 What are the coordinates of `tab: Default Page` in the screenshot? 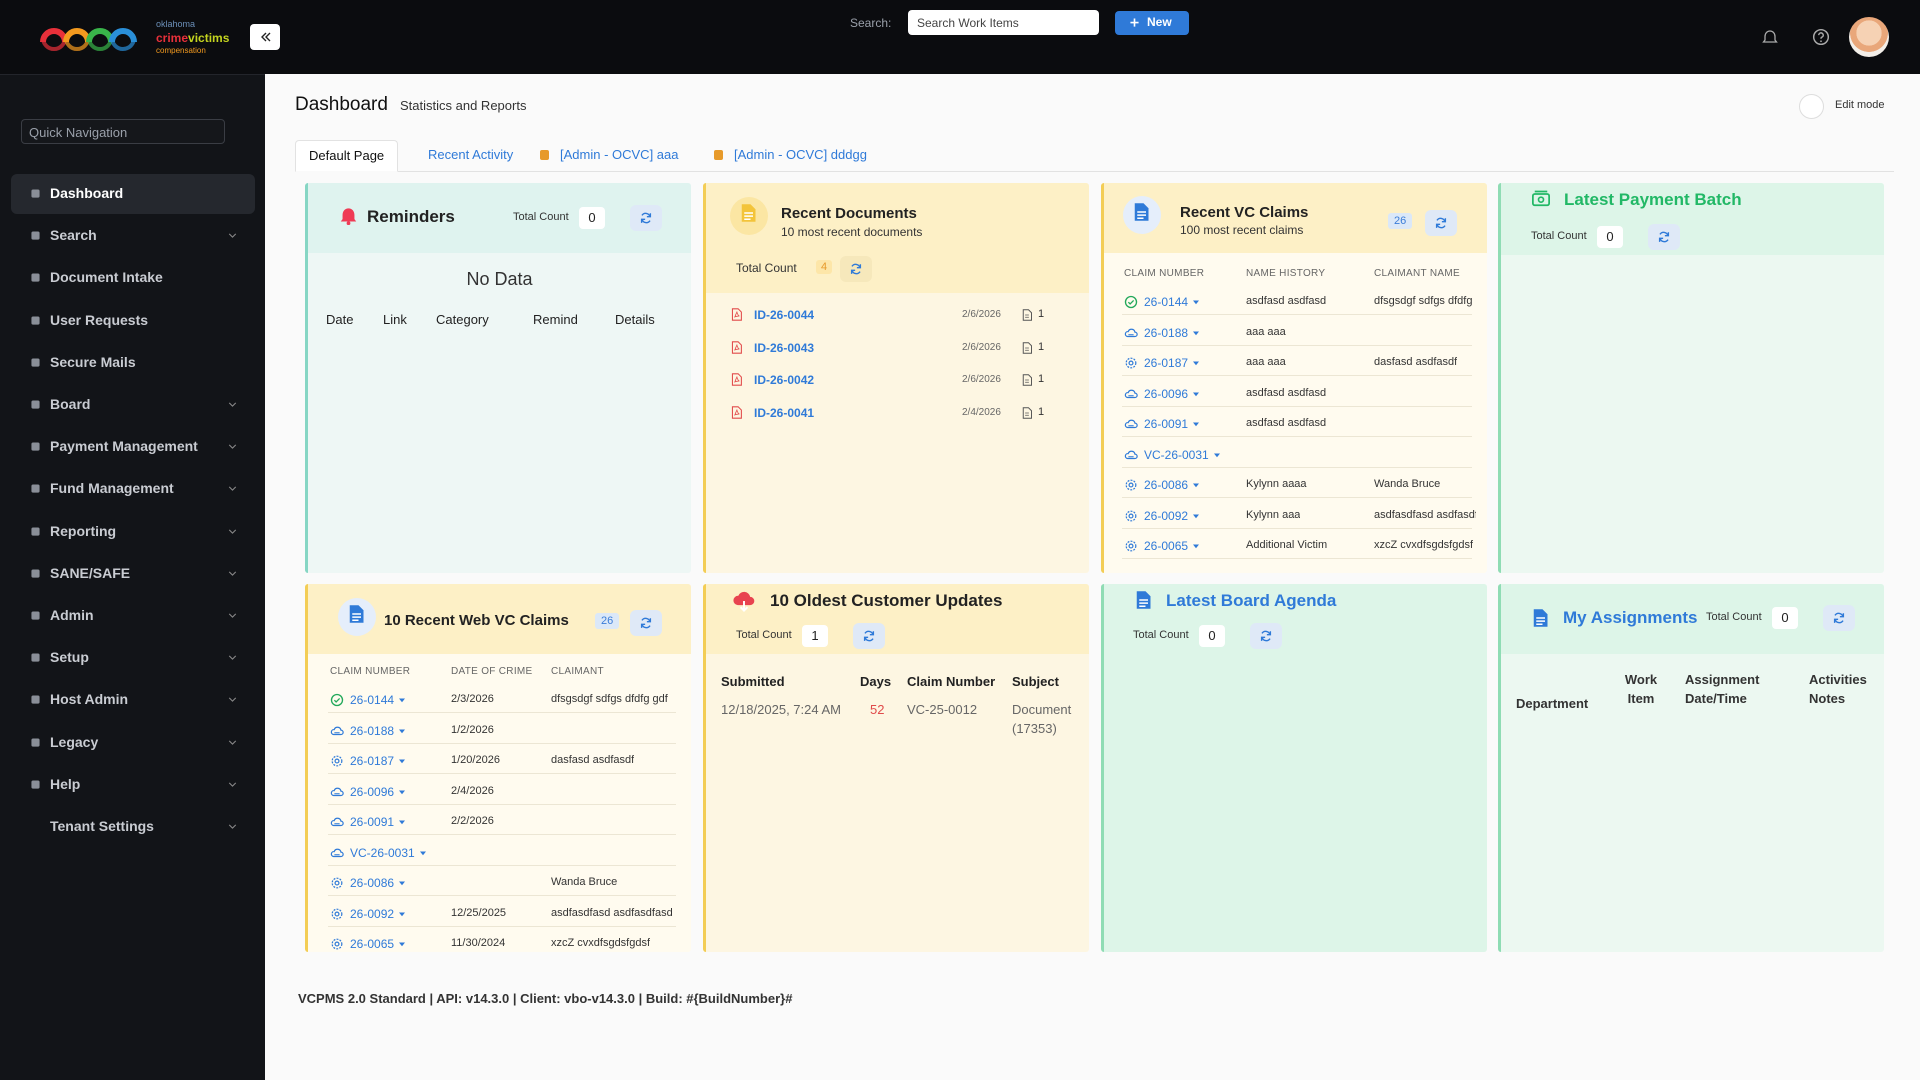 It's located at (347, 156).